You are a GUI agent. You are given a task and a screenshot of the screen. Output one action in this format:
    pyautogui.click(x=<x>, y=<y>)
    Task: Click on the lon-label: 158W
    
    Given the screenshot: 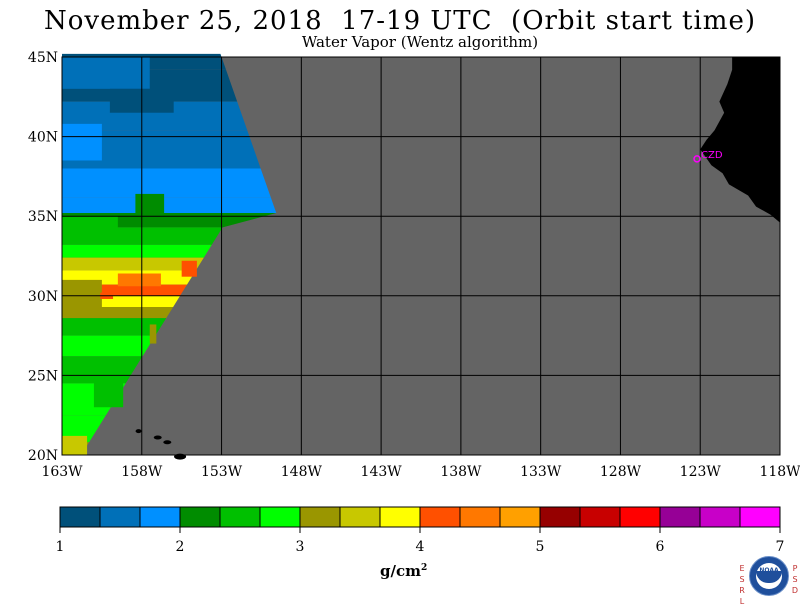 What is the action you would take?
    pyautogui.click(x=142, y=472)
    